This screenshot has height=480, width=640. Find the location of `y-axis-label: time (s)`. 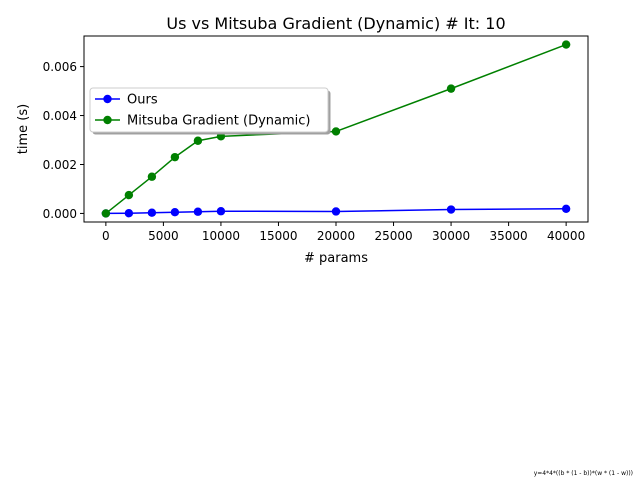

y-axis-label: time (s) is located at coordinates (23, 129).